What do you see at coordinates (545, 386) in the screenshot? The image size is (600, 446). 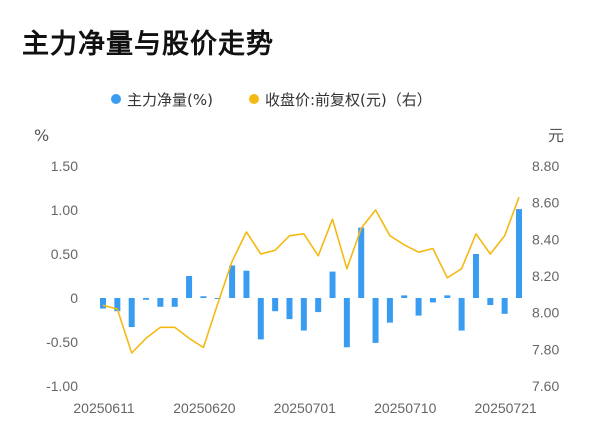 I see `right-tick-label-6: 7.60` at bounding box center [545, 386].